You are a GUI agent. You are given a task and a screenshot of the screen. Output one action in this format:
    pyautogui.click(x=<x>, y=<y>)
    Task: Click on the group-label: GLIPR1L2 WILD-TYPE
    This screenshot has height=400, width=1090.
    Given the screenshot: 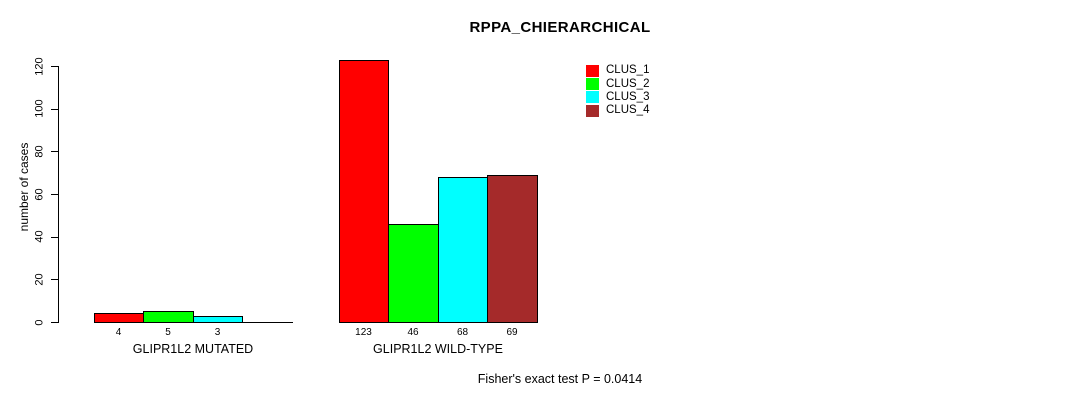 What is the action you would take?
    pyautogui.click(x=438, y=349)
    